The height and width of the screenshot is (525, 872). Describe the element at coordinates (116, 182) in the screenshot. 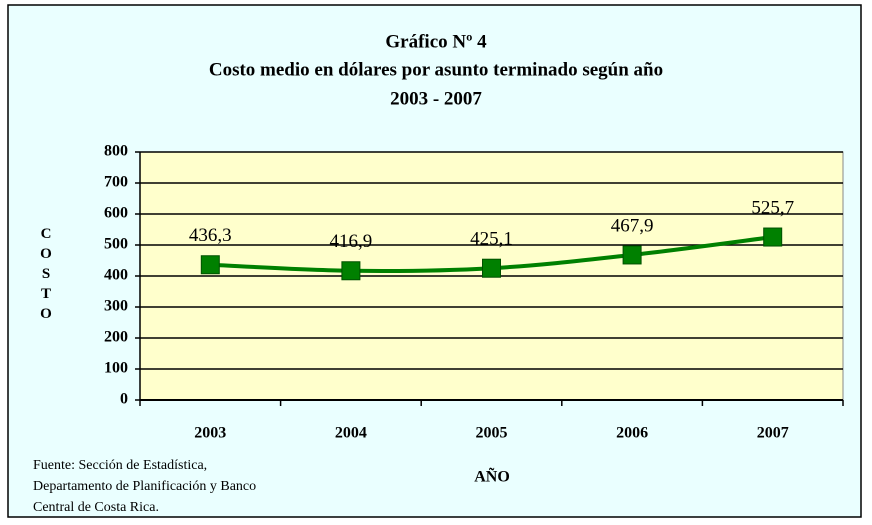

I see `y-tick-label: 700` at that location.